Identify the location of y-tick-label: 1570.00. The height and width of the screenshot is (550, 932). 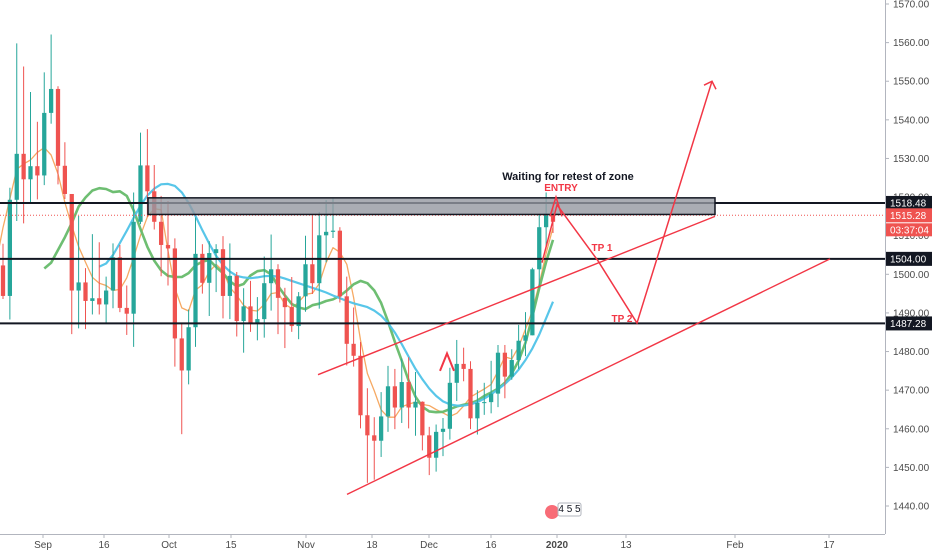
(911, 5).